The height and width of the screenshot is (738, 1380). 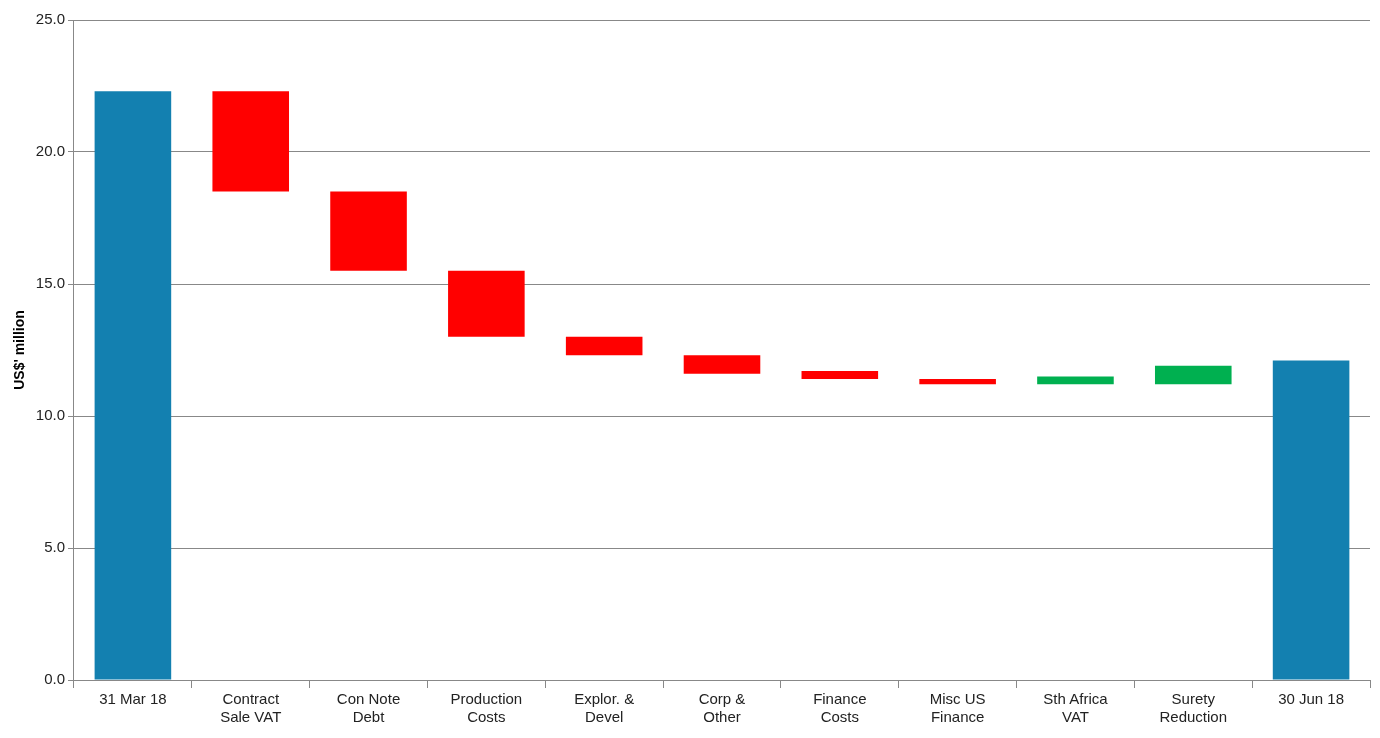 What do you see at coordinates (1076, 708) in the screenshot?
I see `x-tick-label: Sth Africa VAT` at bounding box center [1076, 708].